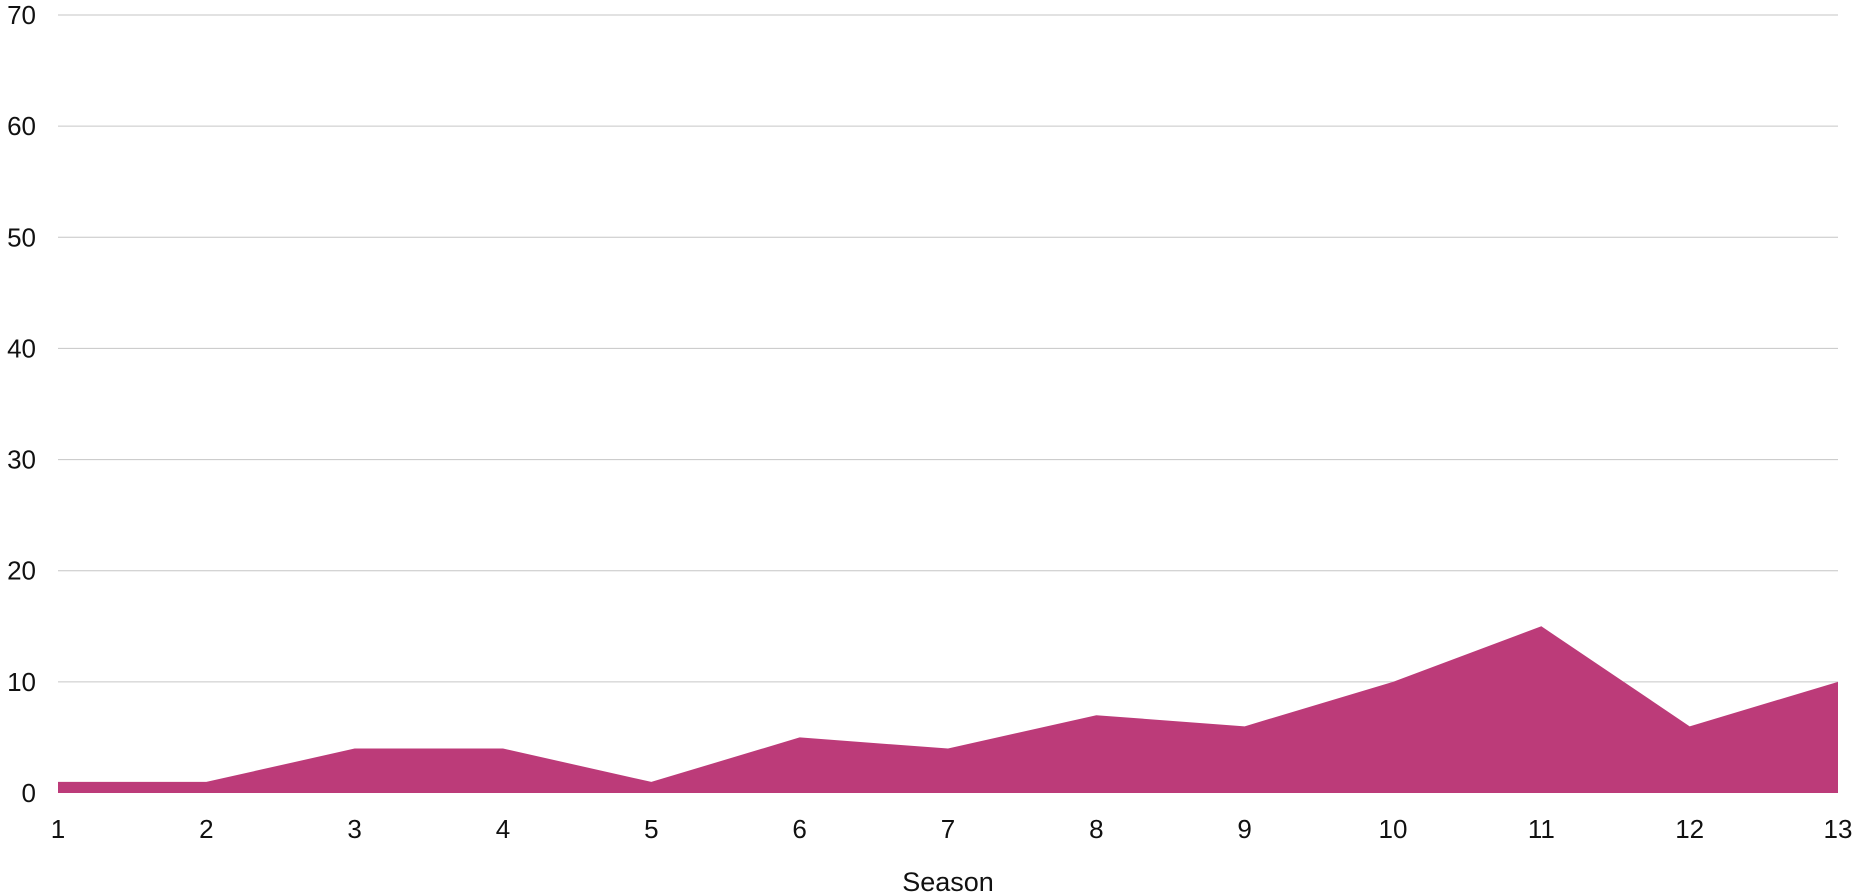  Describe the element at coordinates (1244, 829) in the screenshot. I see `x-tick-label: 9` at that location.